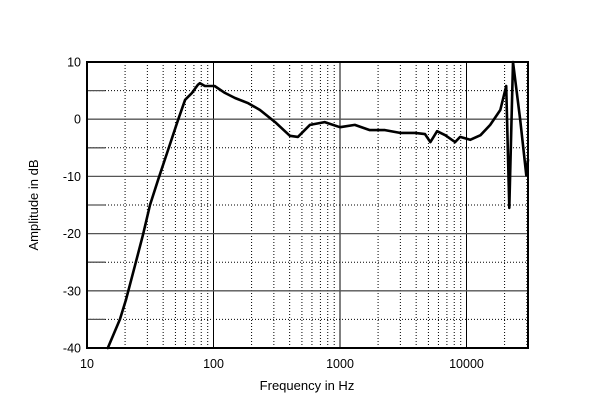 The width and height of the screenshot is (600, 414). Describe the element at coordinates (74, 63) in the screenshot. I see `y-tick-label: 10` at that location.